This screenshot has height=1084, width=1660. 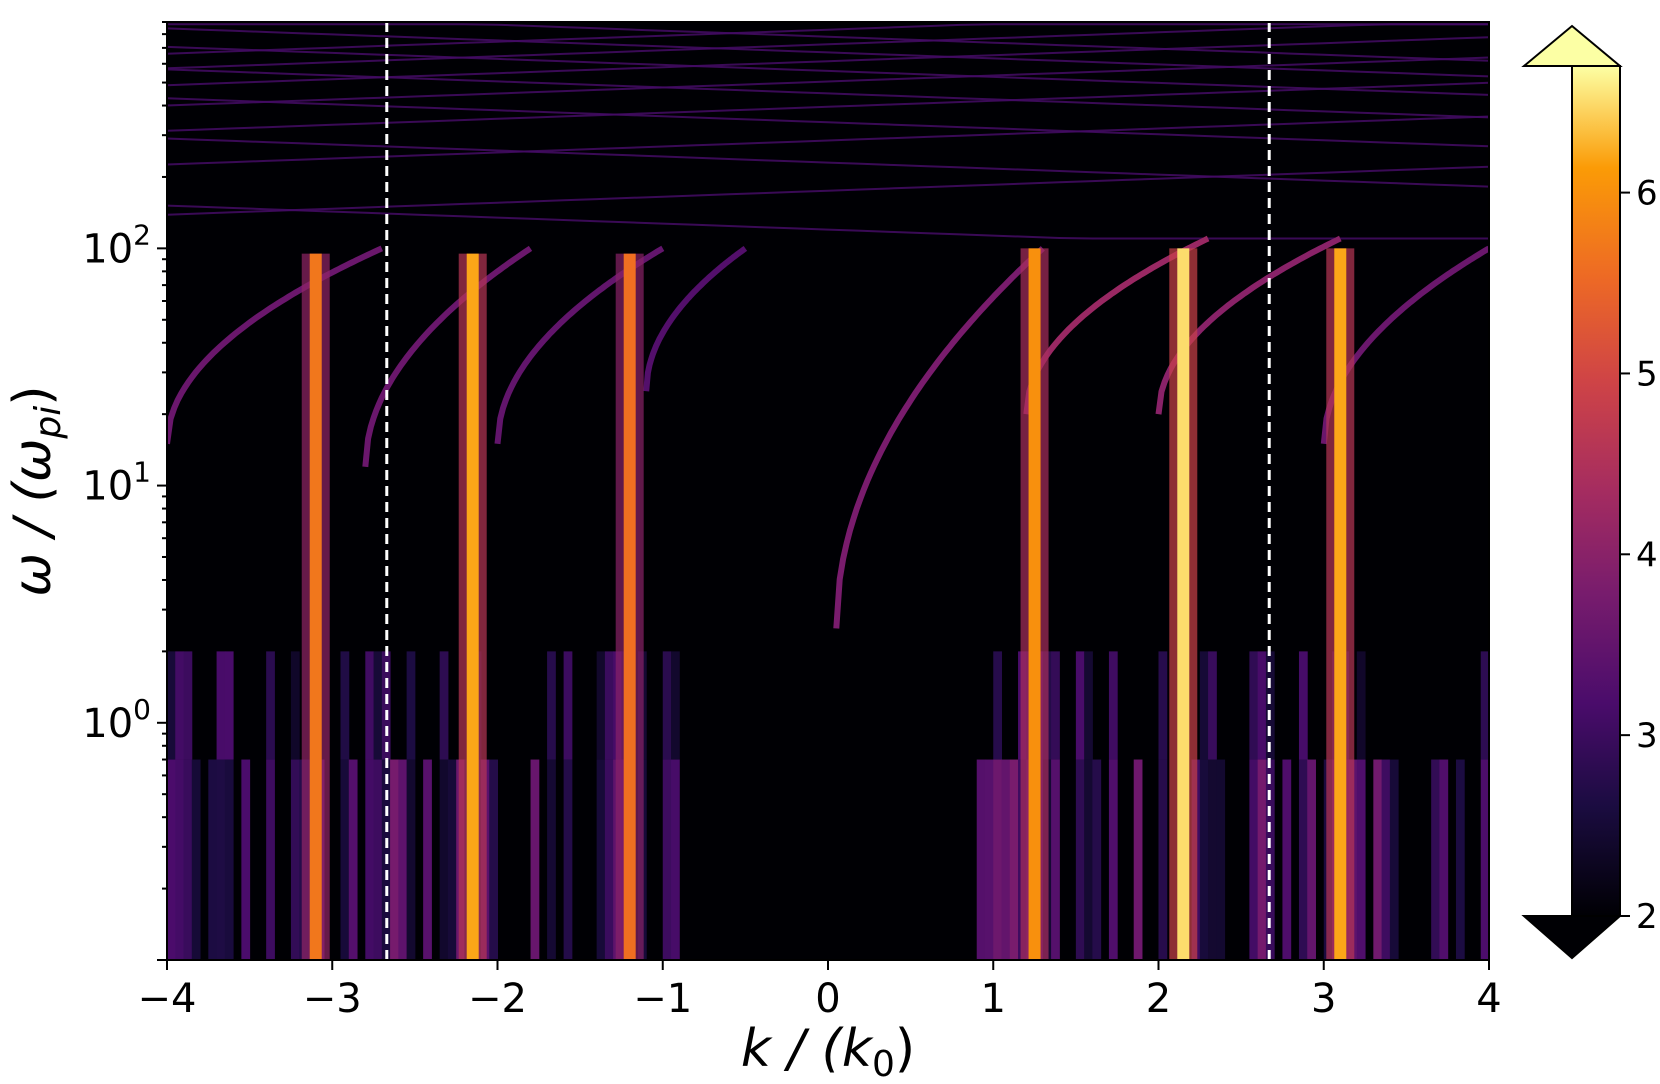 What do you see at coordinates (142, 472) in the screenshot?
I see `y-tick-exponent: 1` at bounding box center [142, 472].